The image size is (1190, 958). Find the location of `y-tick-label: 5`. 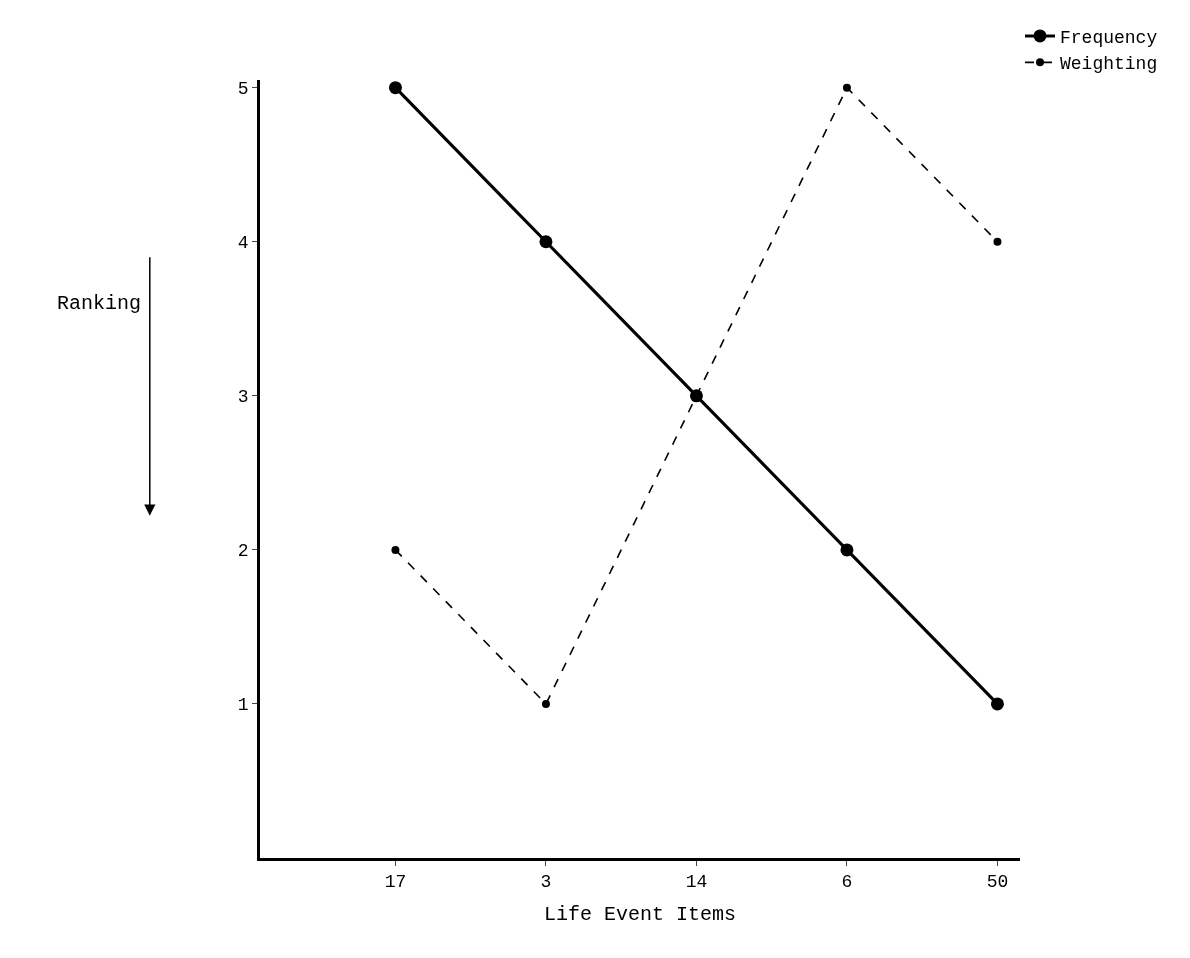

y-tick-label: 5 is located at coordinates (243, 89).